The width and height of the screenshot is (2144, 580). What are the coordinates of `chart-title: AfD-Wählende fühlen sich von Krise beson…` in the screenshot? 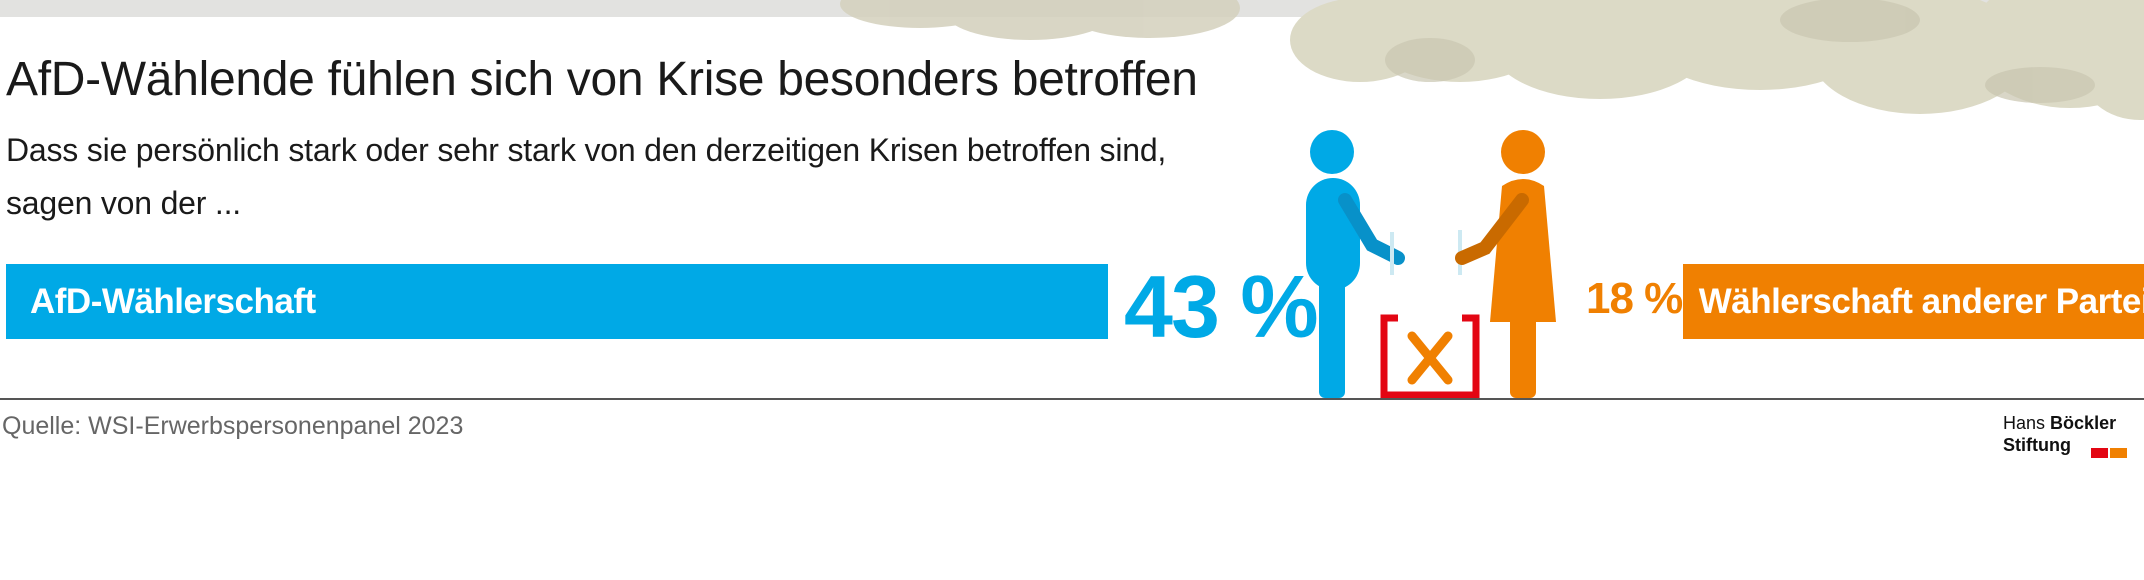 It's located at (602, 79).